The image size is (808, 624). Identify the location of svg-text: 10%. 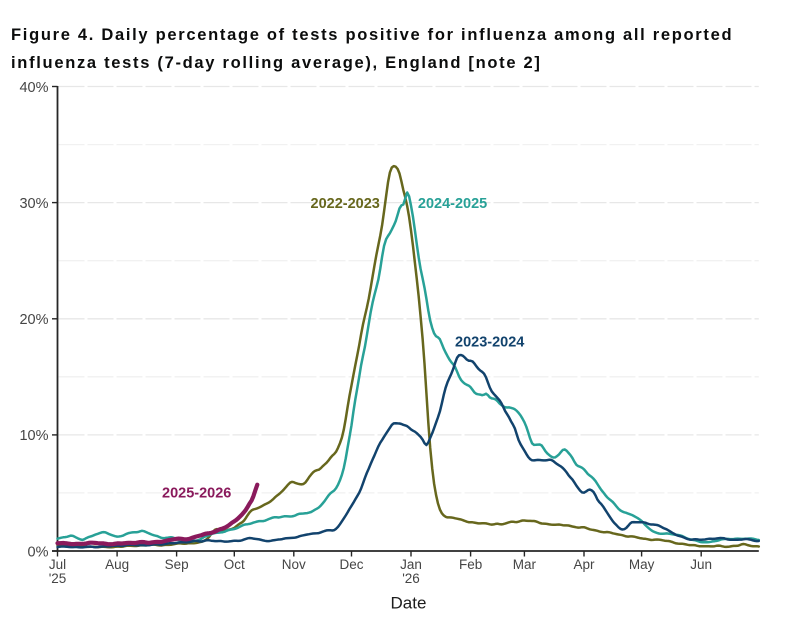
(33, 436).